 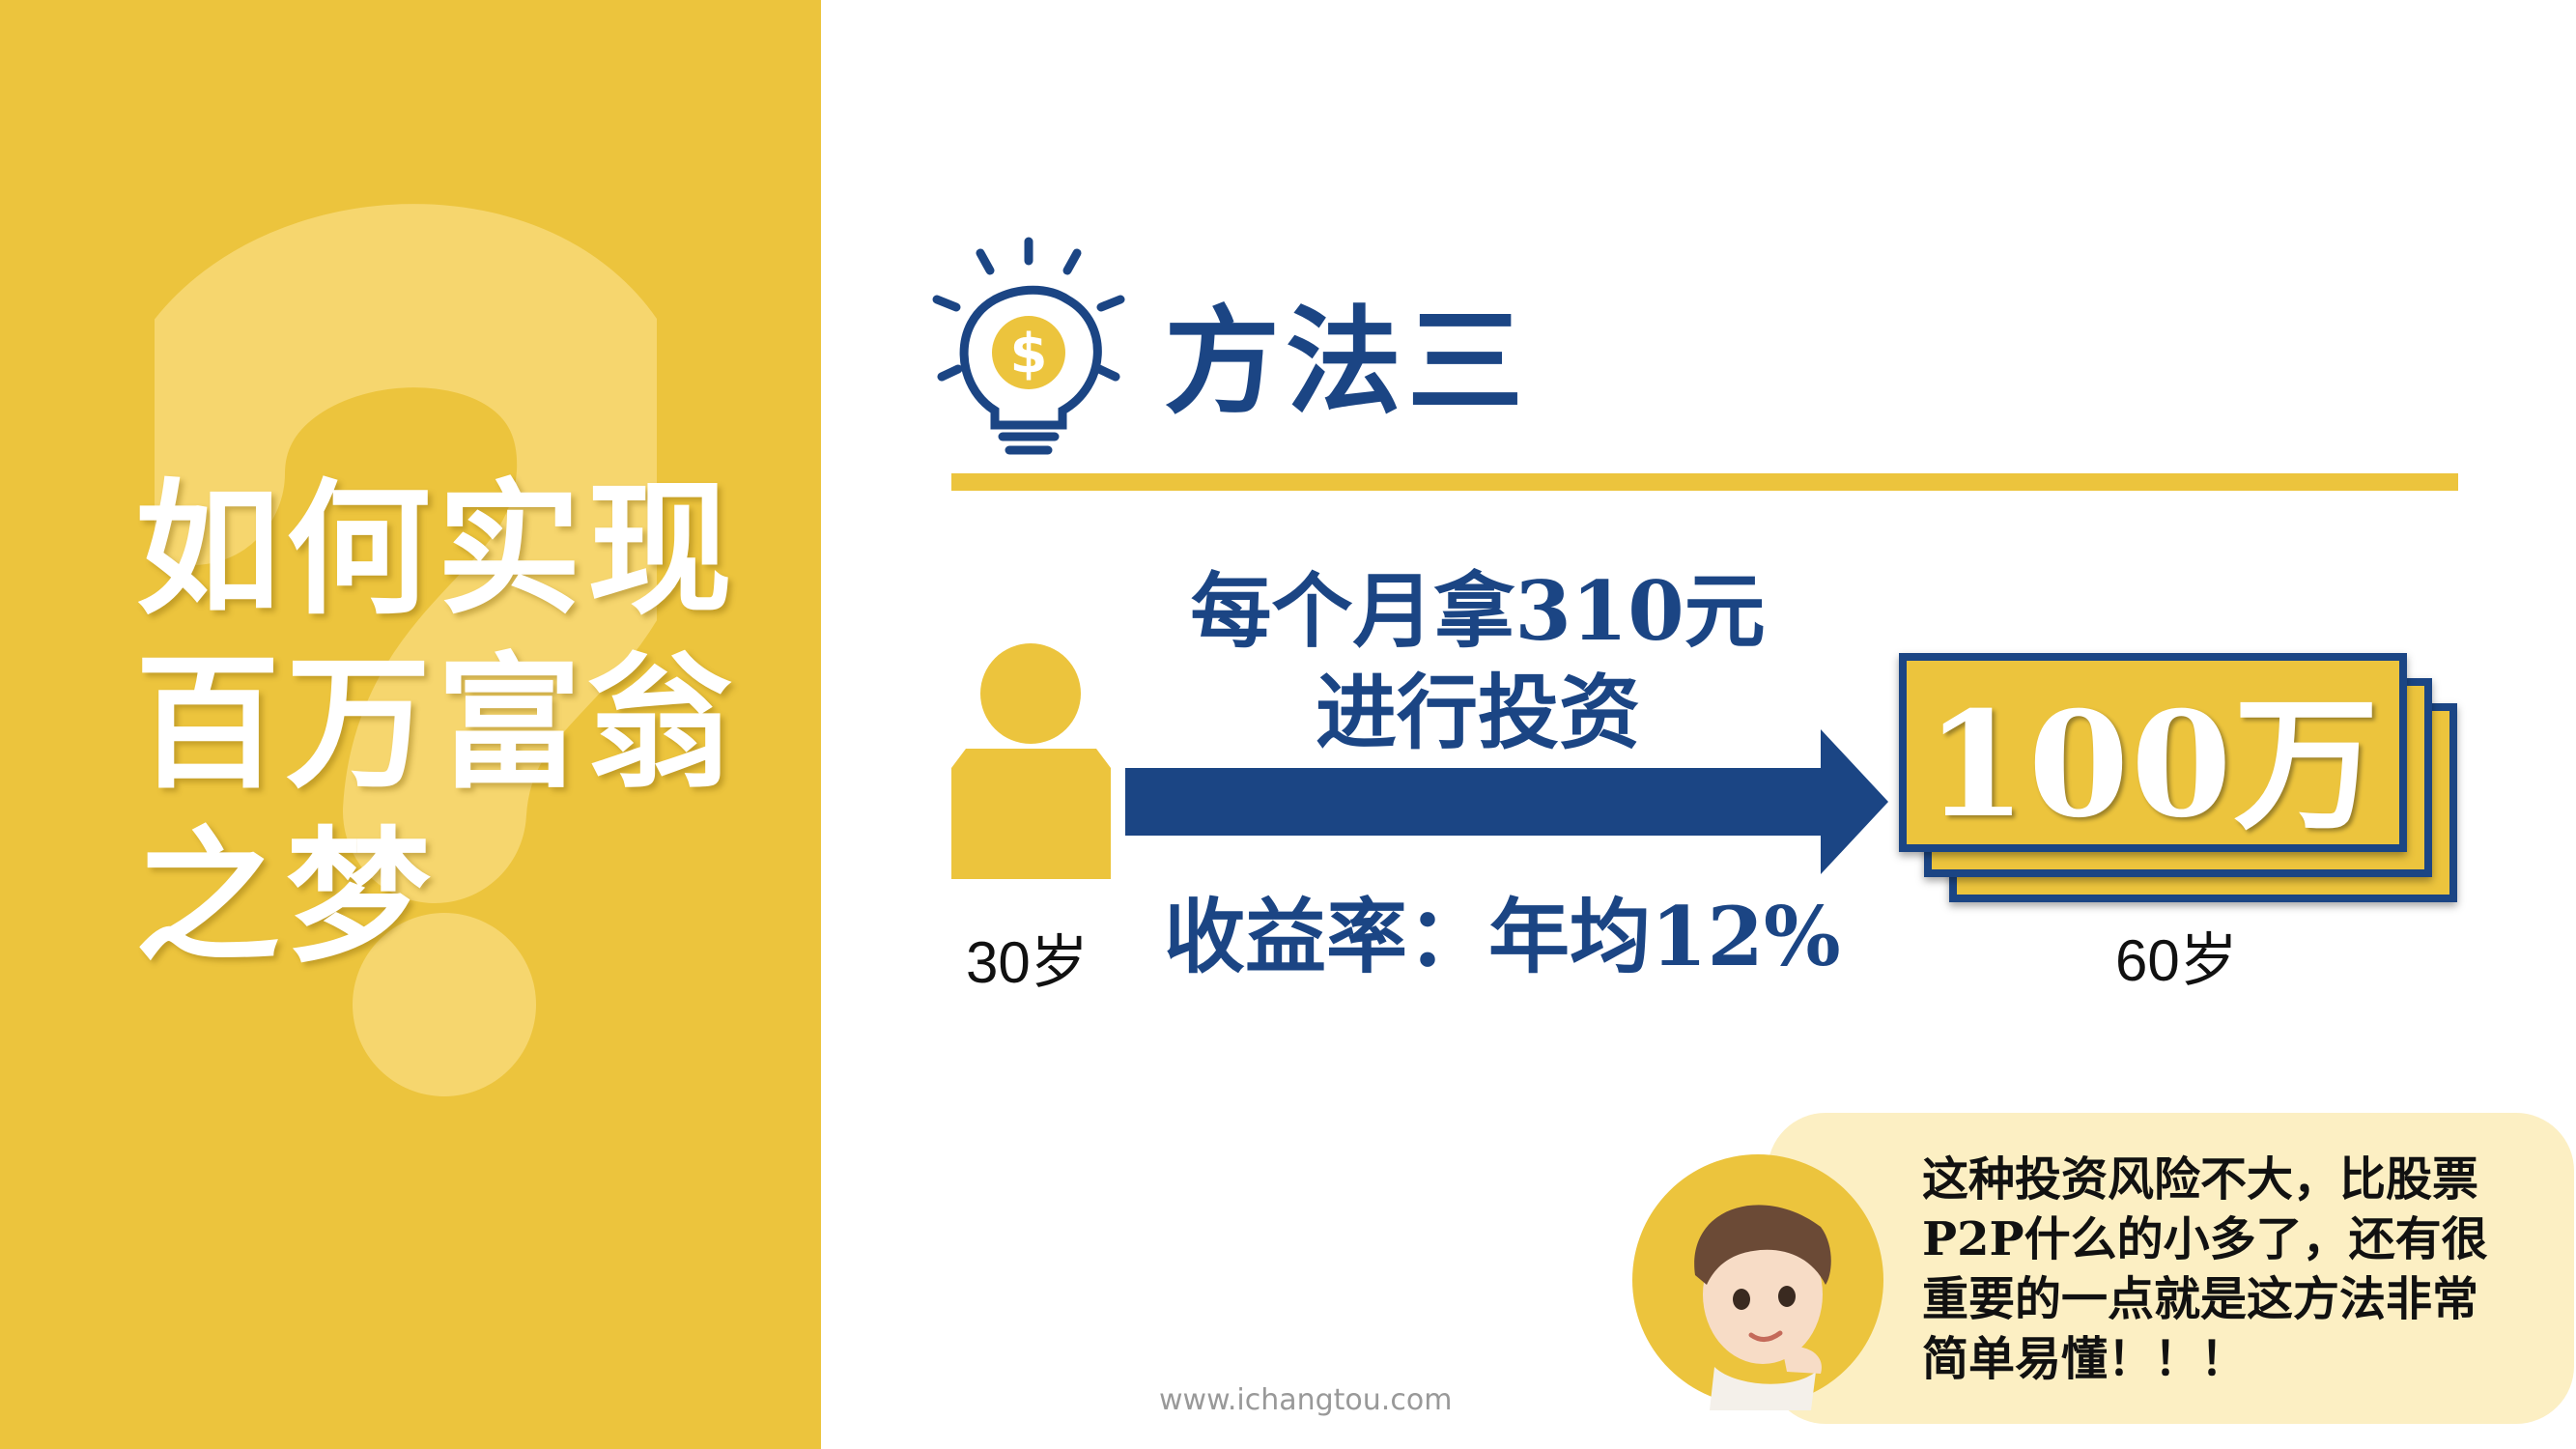 What do you see at coordinates (2176, 960) in the screenshot?
I see `end-age-label: 60岁` at bounding box center [2176, 960].